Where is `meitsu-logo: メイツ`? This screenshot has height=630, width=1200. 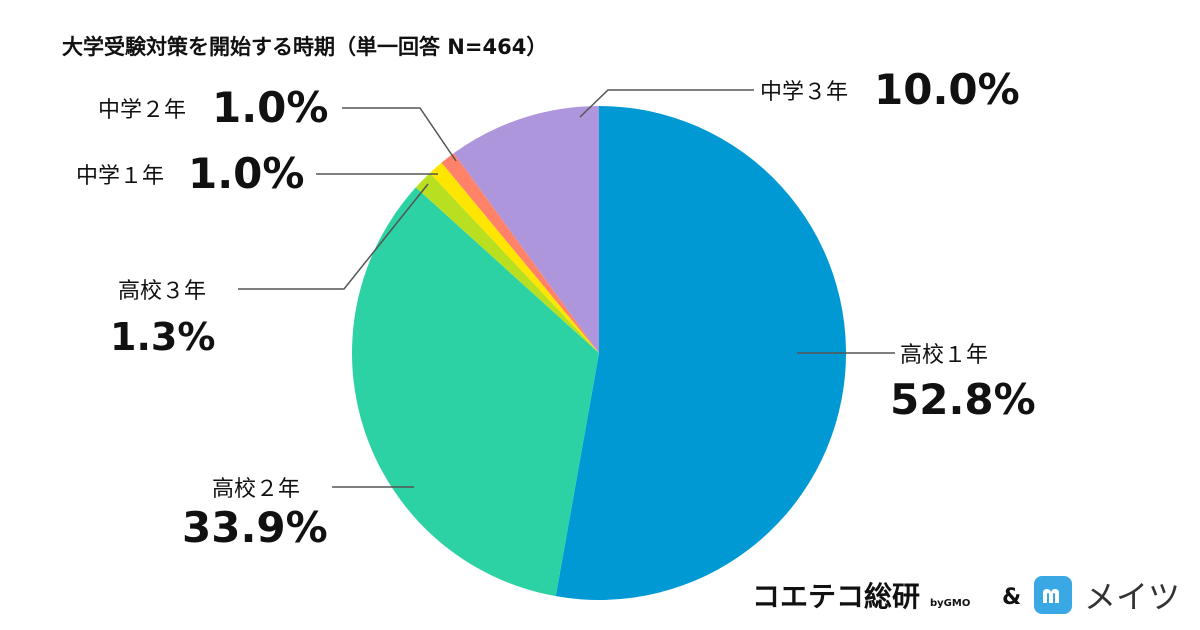 meitsu-logo: メイツ is located at coordinates (1132, 597).